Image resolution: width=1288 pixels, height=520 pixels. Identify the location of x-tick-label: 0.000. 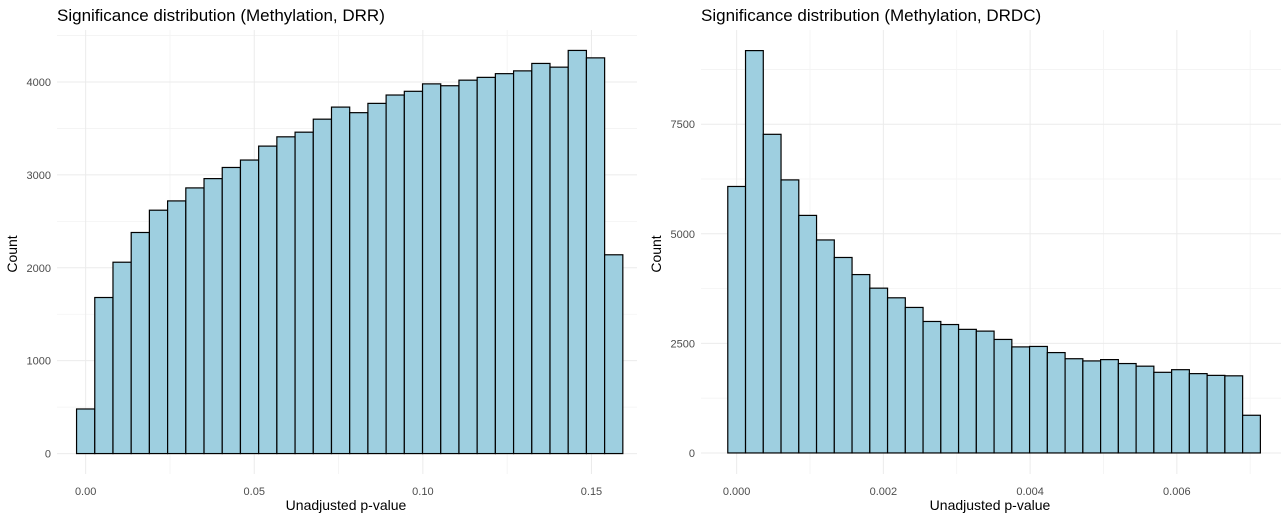
(737, 492).